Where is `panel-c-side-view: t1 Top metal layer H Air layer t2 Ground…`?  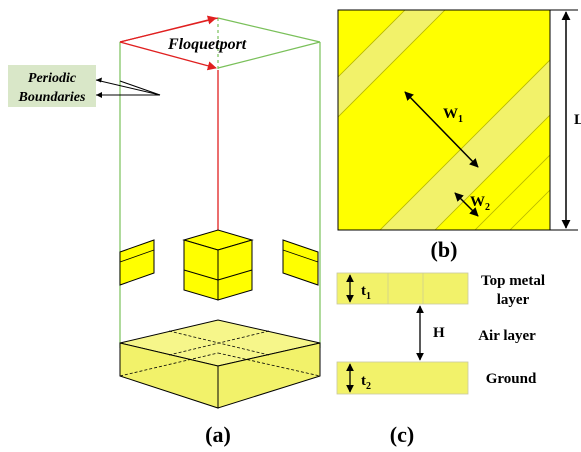
panel-c-side-view: t1 Top metal layer H Air layer t2 Ground… is located at coordinates (440, 359).